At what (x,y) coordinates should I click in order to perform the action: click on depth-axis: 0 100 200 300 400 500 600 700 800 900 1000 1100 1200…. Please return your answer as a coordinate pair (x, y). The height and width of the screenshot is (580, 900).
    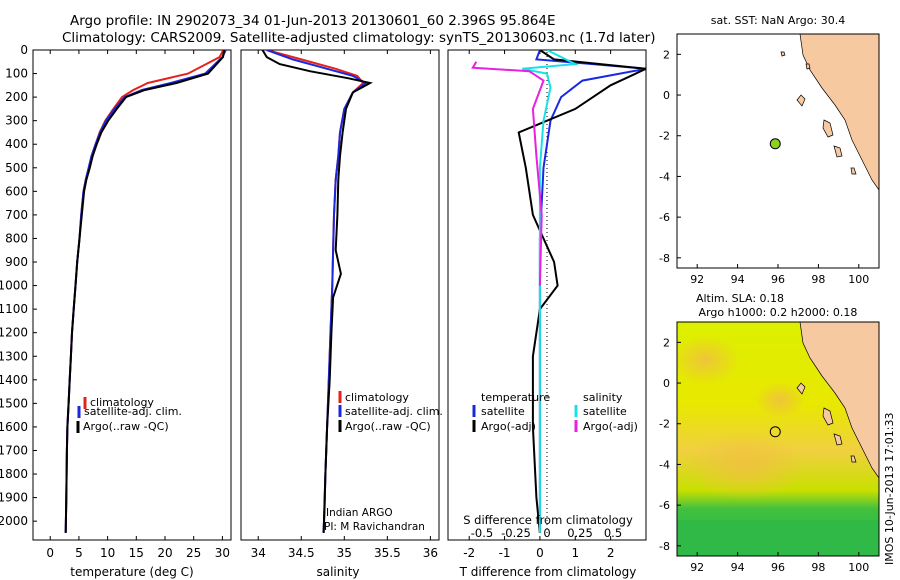
    Looking at the image, I should click on (18, 285).